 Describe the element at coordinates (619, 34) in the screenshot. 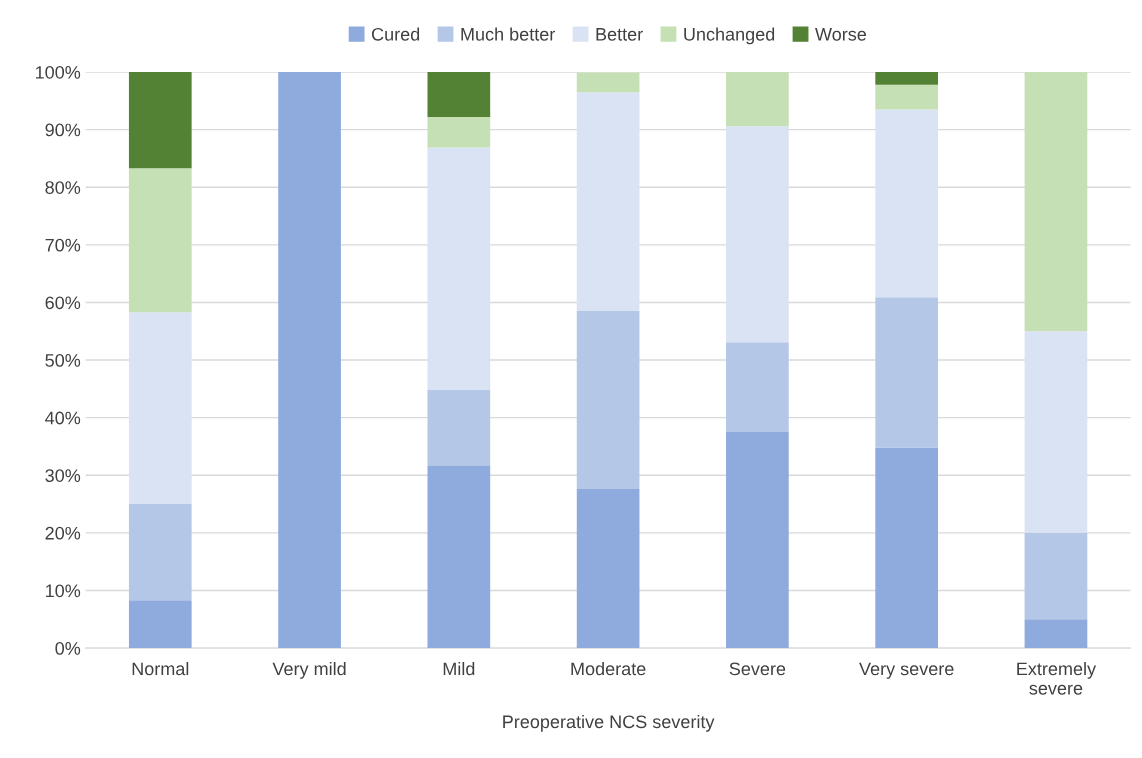

I see `legend-label: Better` at that location.